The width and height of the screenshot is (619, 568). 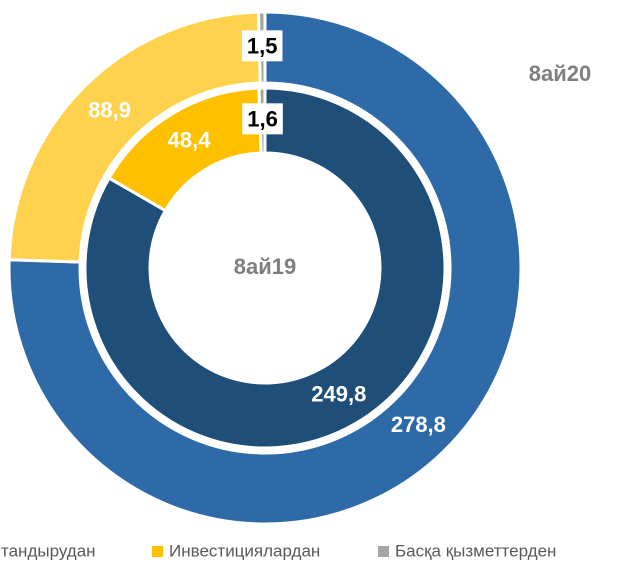 What do you see at coordinates (190, 139) in the screenshot?
I see `data-label: 48,4` at bounding box center [190, 139].